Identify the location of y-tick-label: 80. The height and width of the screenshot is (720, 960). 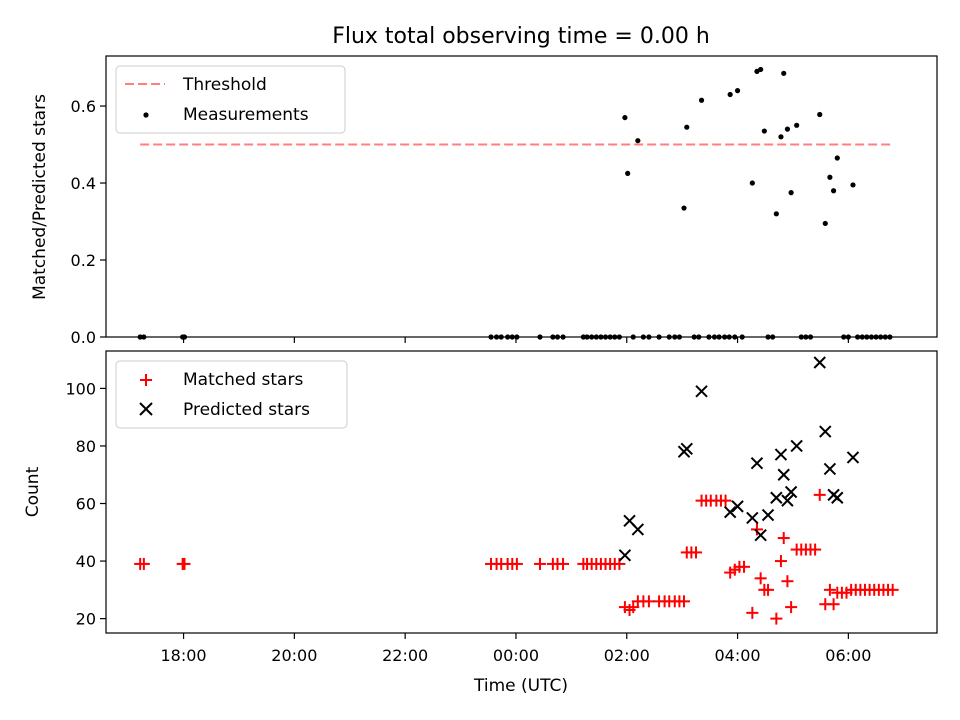
(86, 446).